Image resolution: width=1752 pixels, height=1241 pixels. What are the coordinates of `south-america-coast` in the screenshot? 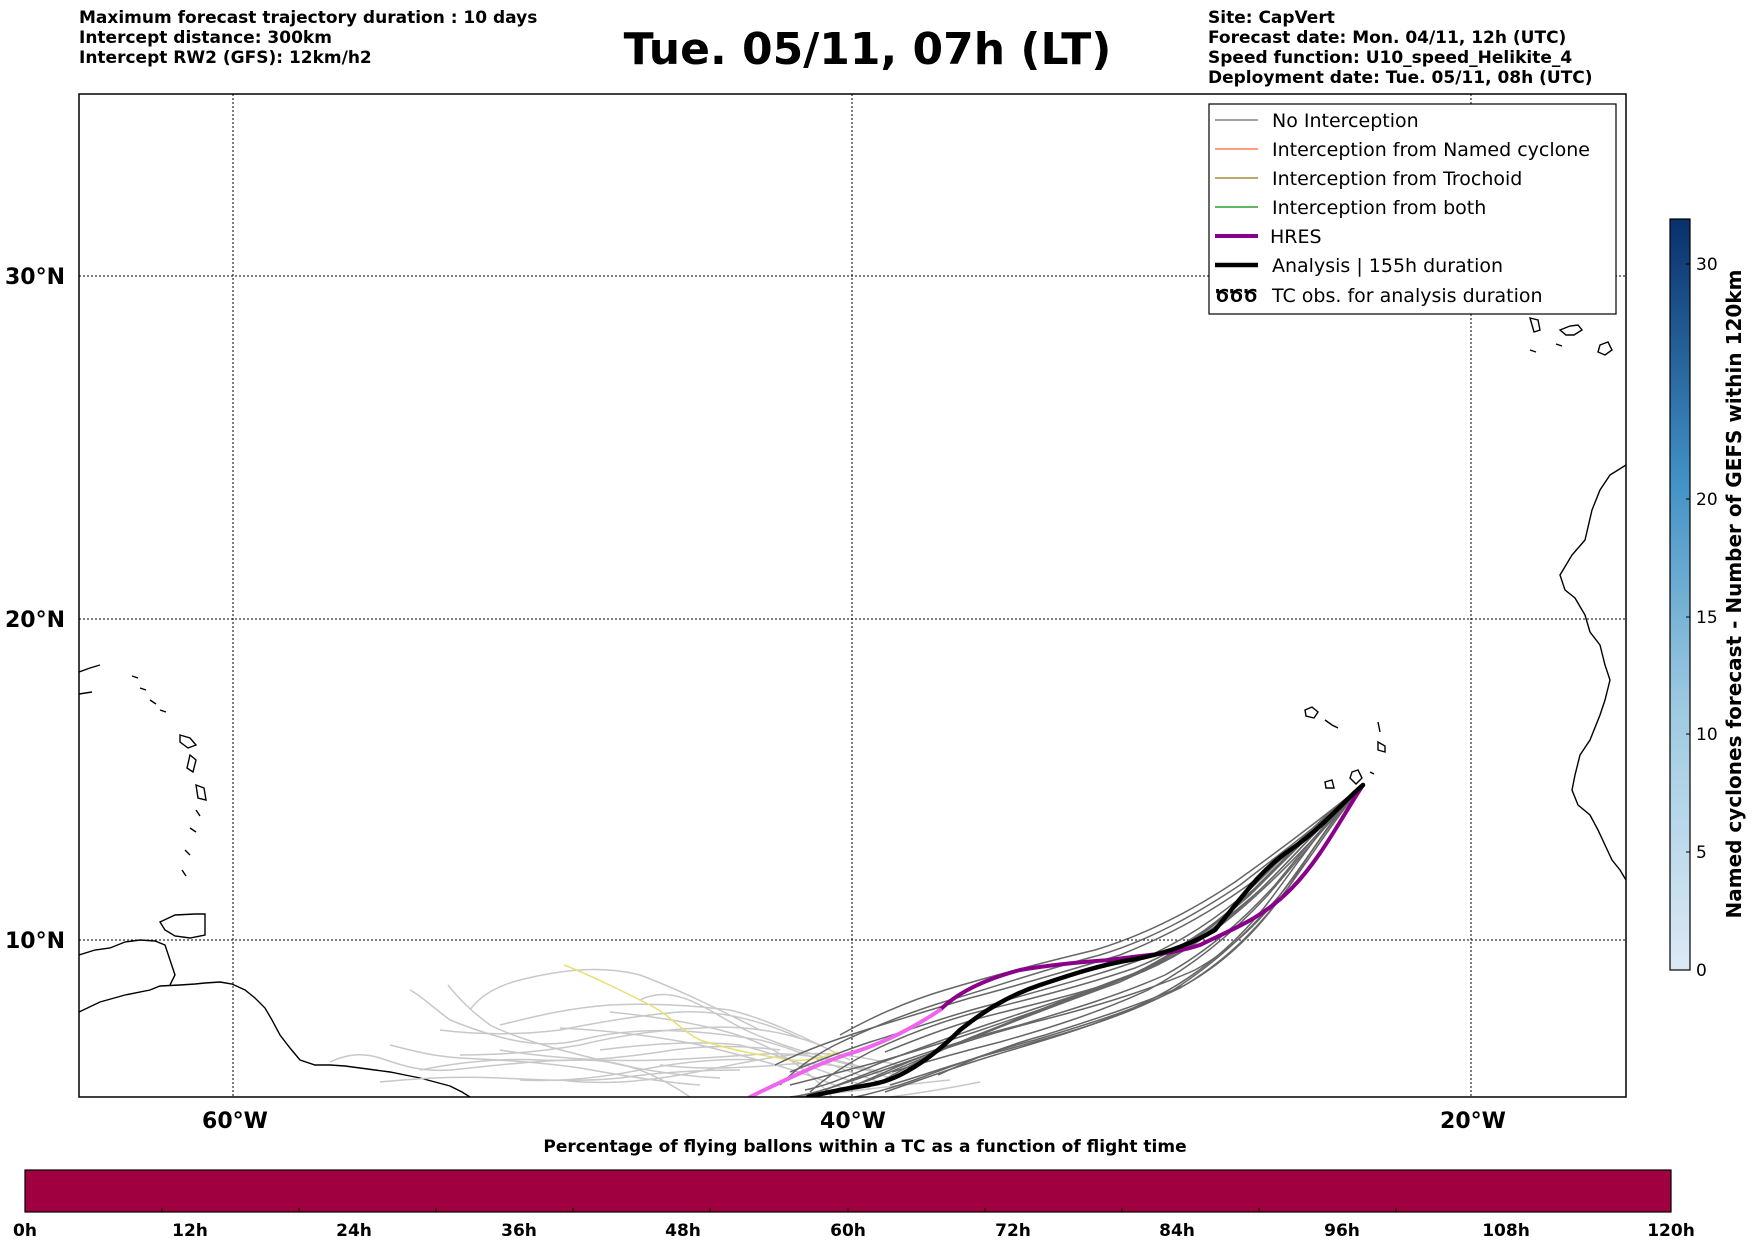 It's located at (275, 1039).